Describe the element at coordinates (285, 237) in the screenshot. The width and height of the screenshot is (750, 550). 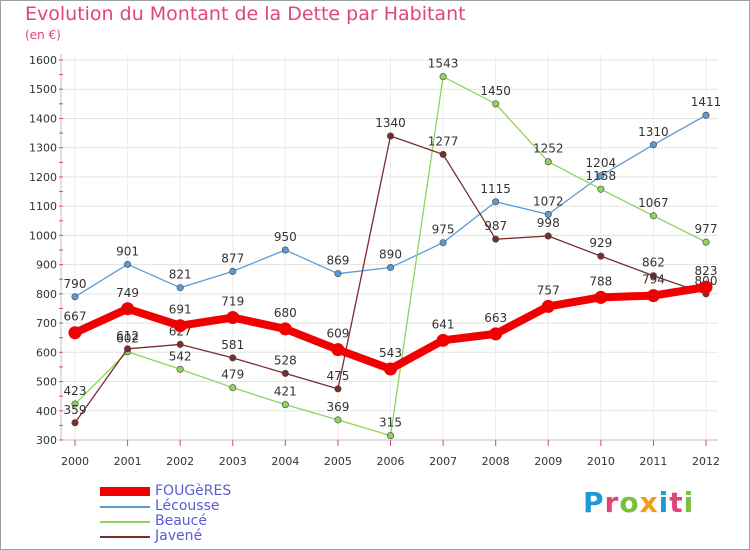
I see `data-label: 950` at that location.